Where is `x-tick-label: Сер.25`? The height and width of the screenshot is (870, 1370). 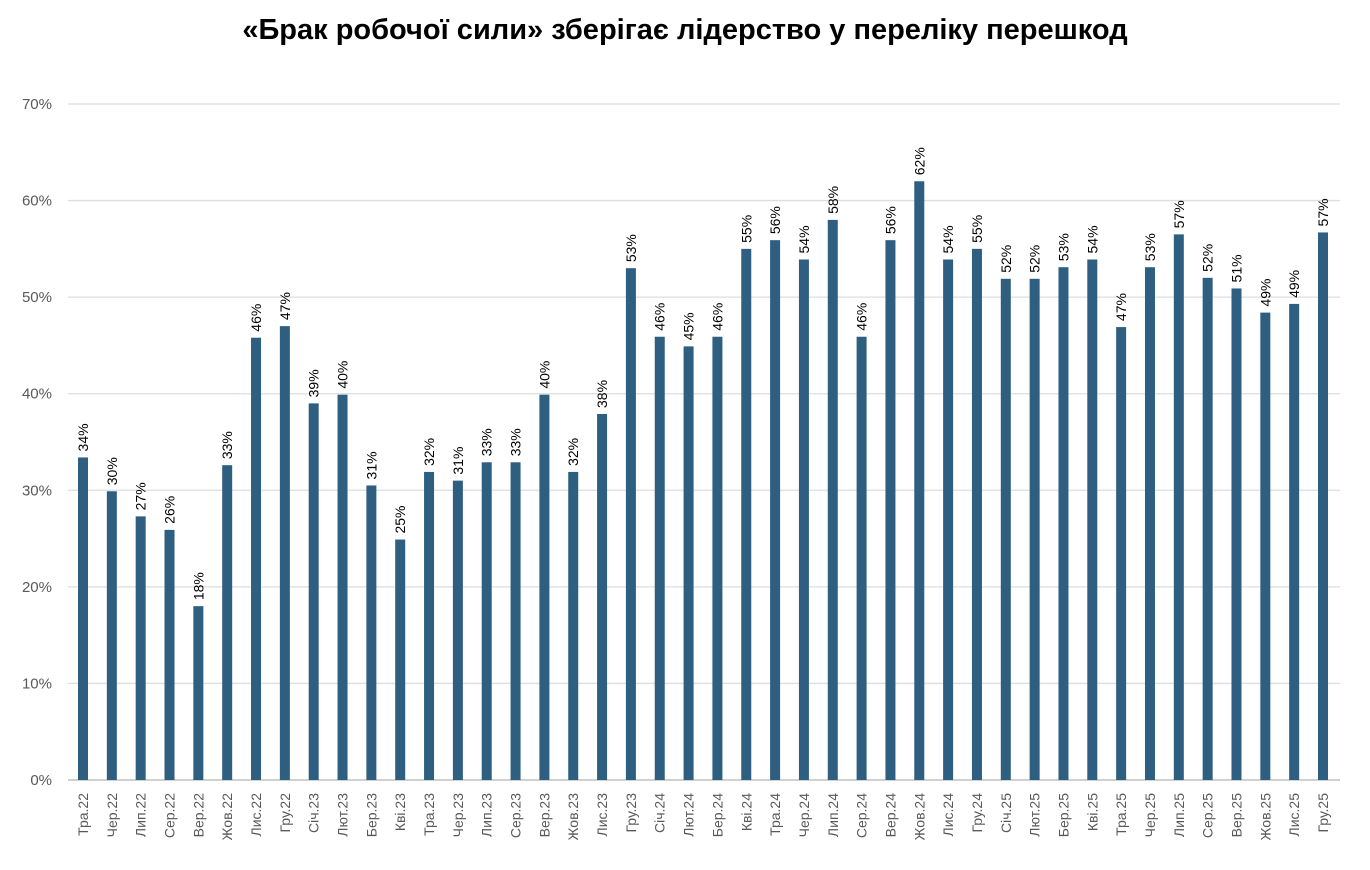 x-tick-label: Сер.25 is located at coordinates (1208, 815).